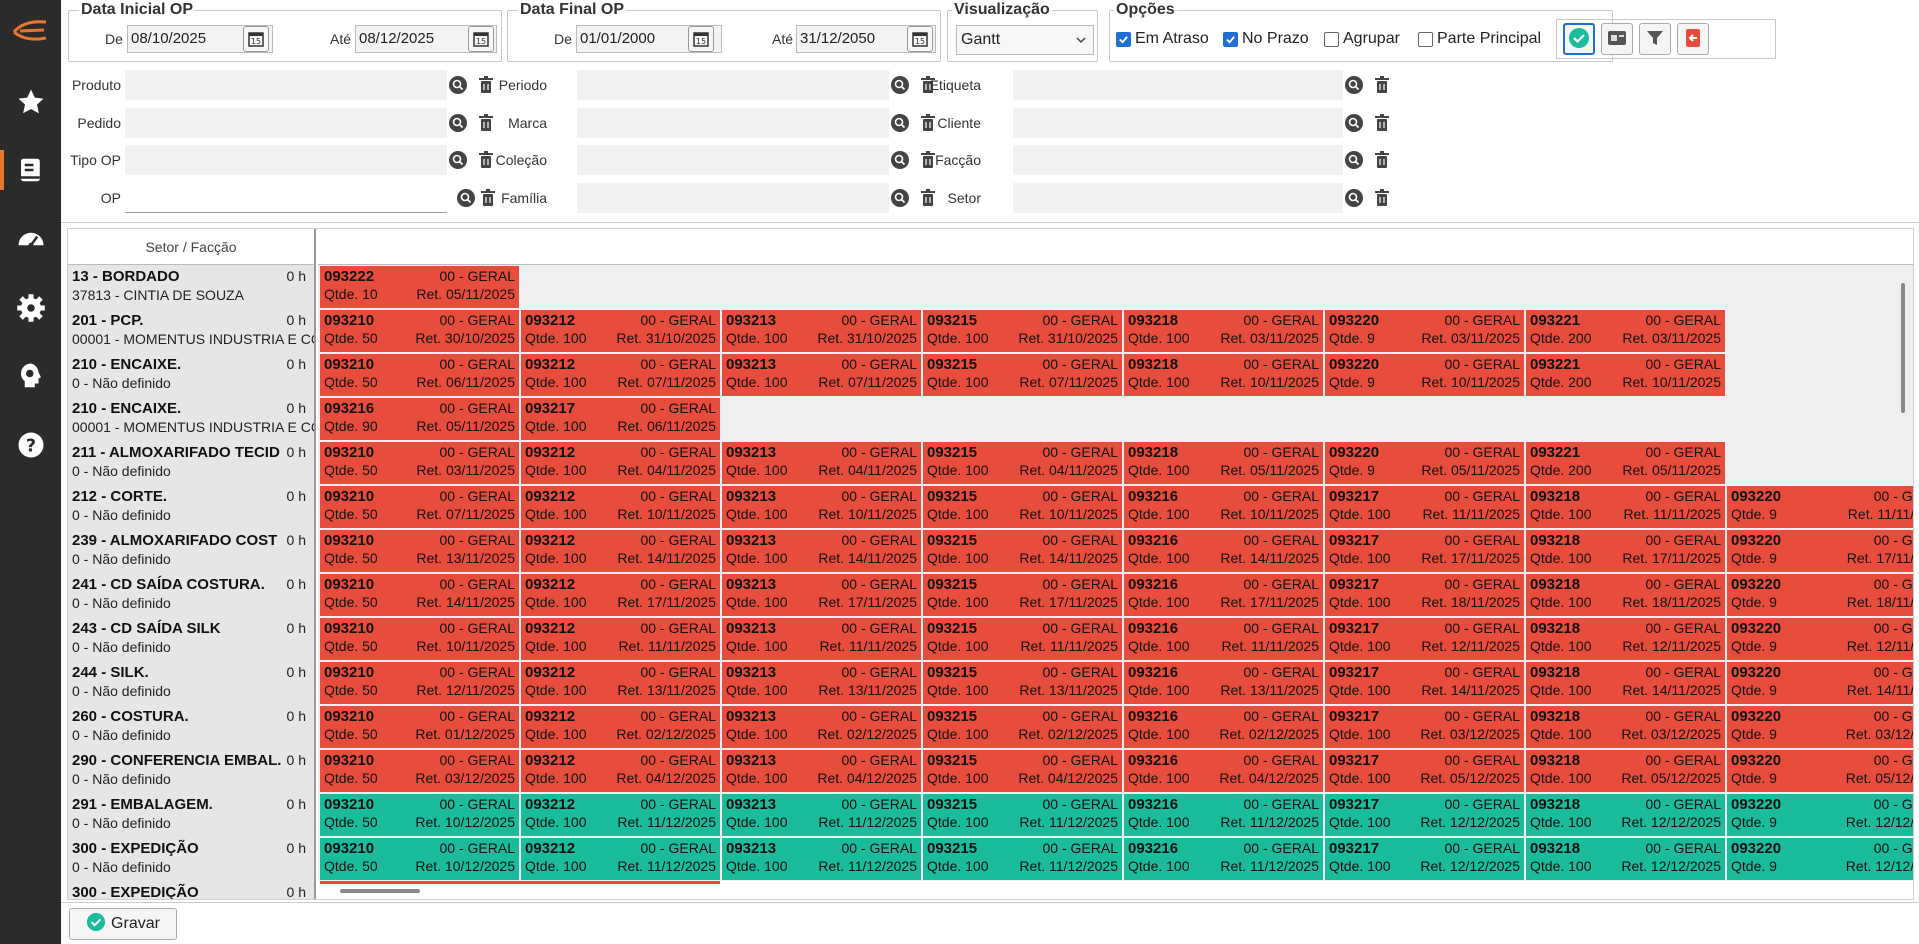 The width and height of the screenshot is (1919, 944). I want to click on op-card: 093218 00 - GERAL Qtde. 100 Ret. 14/11/2025, so click(1625, 683).